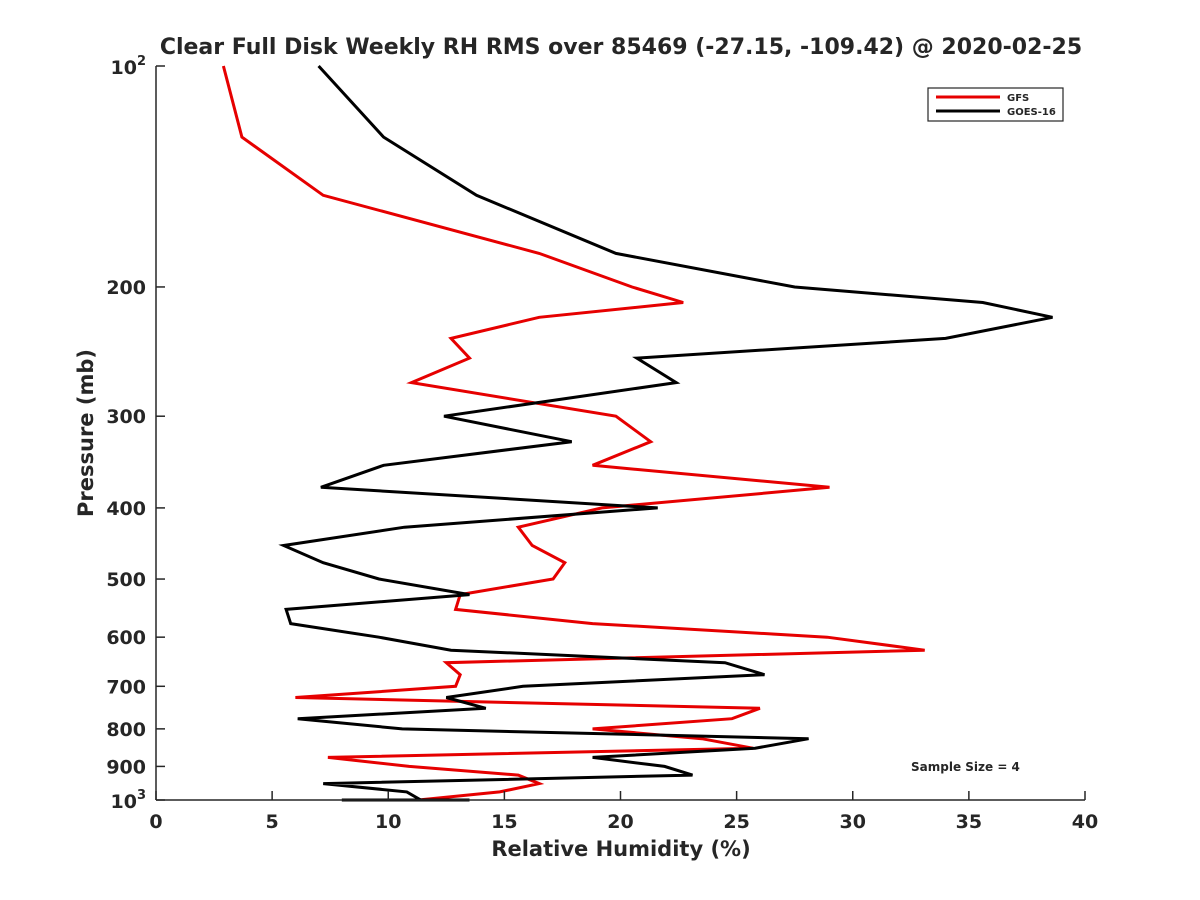 Image resolution: width=1200 pixels, height=900 pixels. Describe the element at coordinates (272, 822) in the screenshot. I see `x-tick-label: 5` at that location.